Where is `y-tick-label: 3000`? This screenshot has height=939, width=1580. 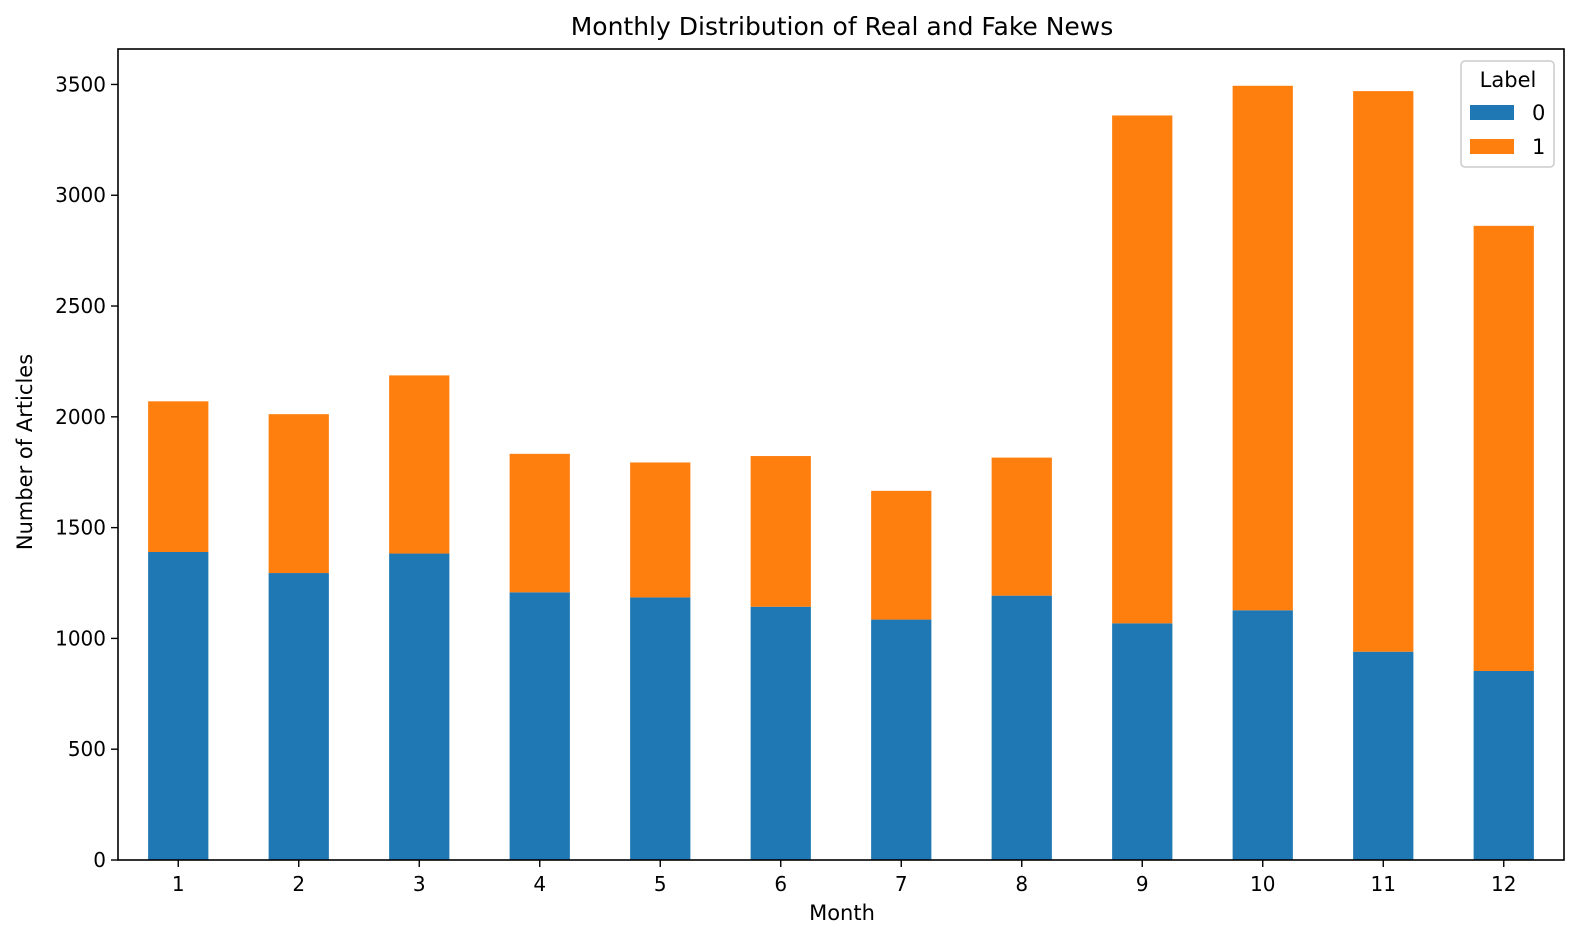
y-tick-label: 3000 is located at coordinates (80, 195).